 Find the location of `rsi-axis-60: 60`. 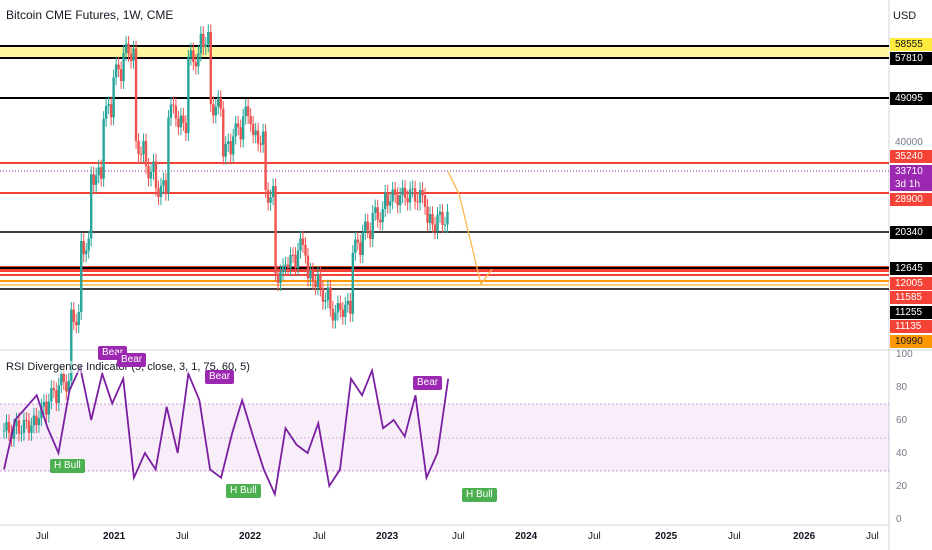

rsi-axis-60: 60 is located at coordinates (902, 420).